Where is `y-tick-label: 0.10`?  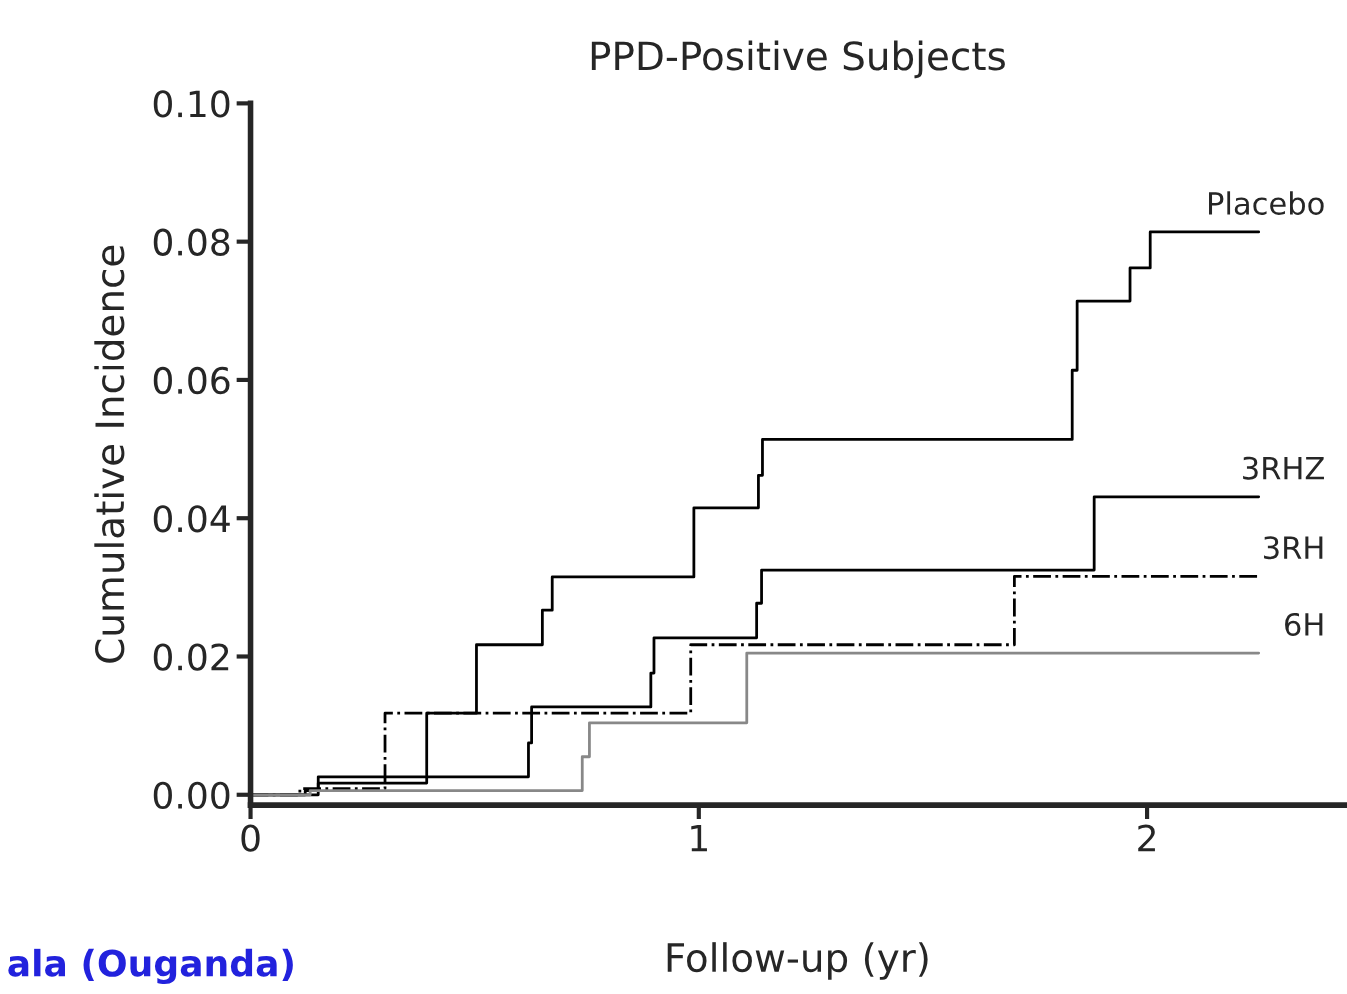
y-tick-label: 0.10 is located at coordinates (191, 104).